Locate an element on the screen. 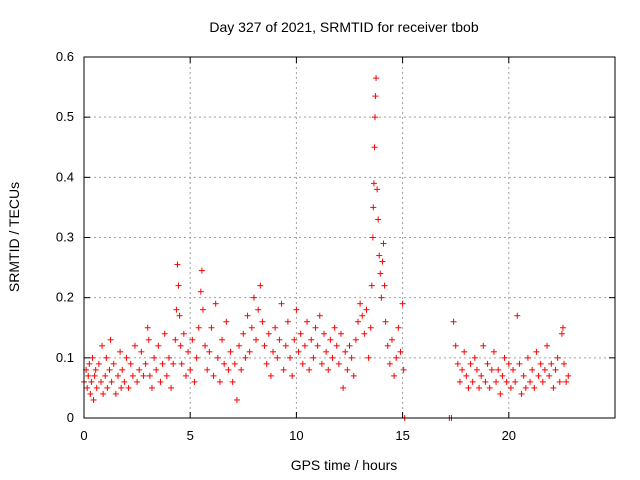 This screenshot has width=640, height=480. x-axis-label: GPS time / hours is located at coordinates (344, 465).